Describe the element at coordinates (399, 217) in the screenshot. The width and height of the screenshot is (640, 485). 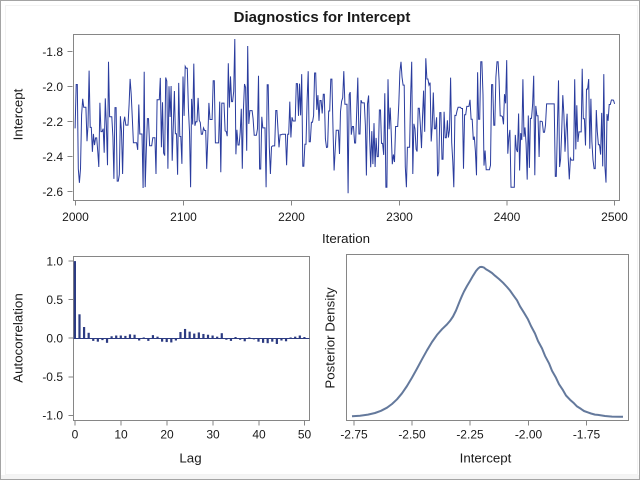
I see `svg-text: 2300` at that location.